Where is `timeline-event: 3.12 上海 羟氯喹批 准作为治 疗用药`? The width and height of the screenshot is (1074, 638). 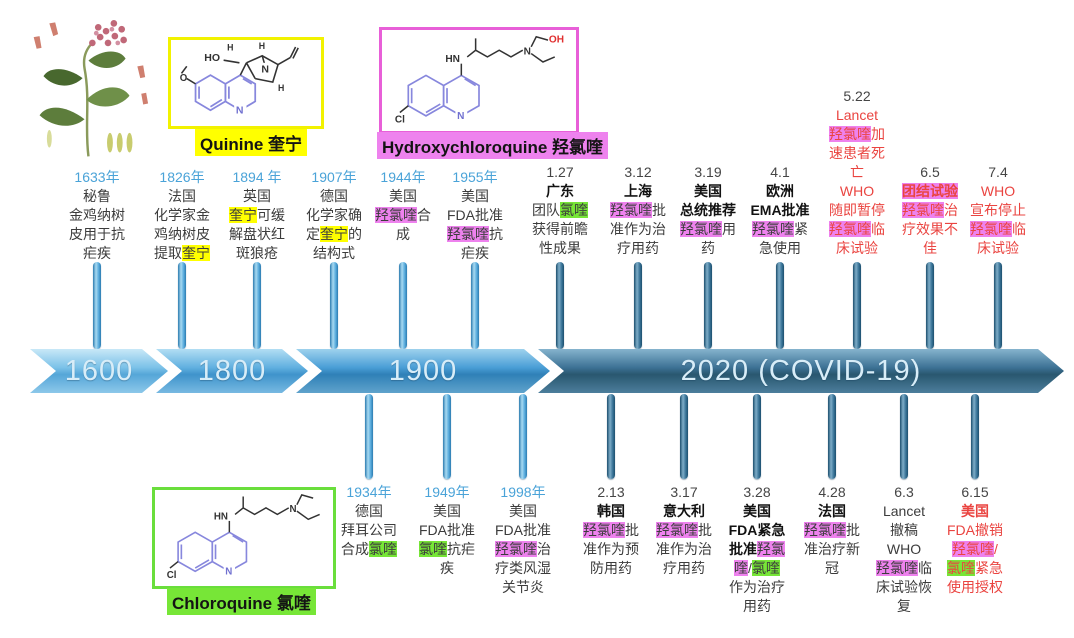 timeline-event: 3.12 上海 羟氯喹批 准作为治 疗用药 is located at coordinates (638, 210).